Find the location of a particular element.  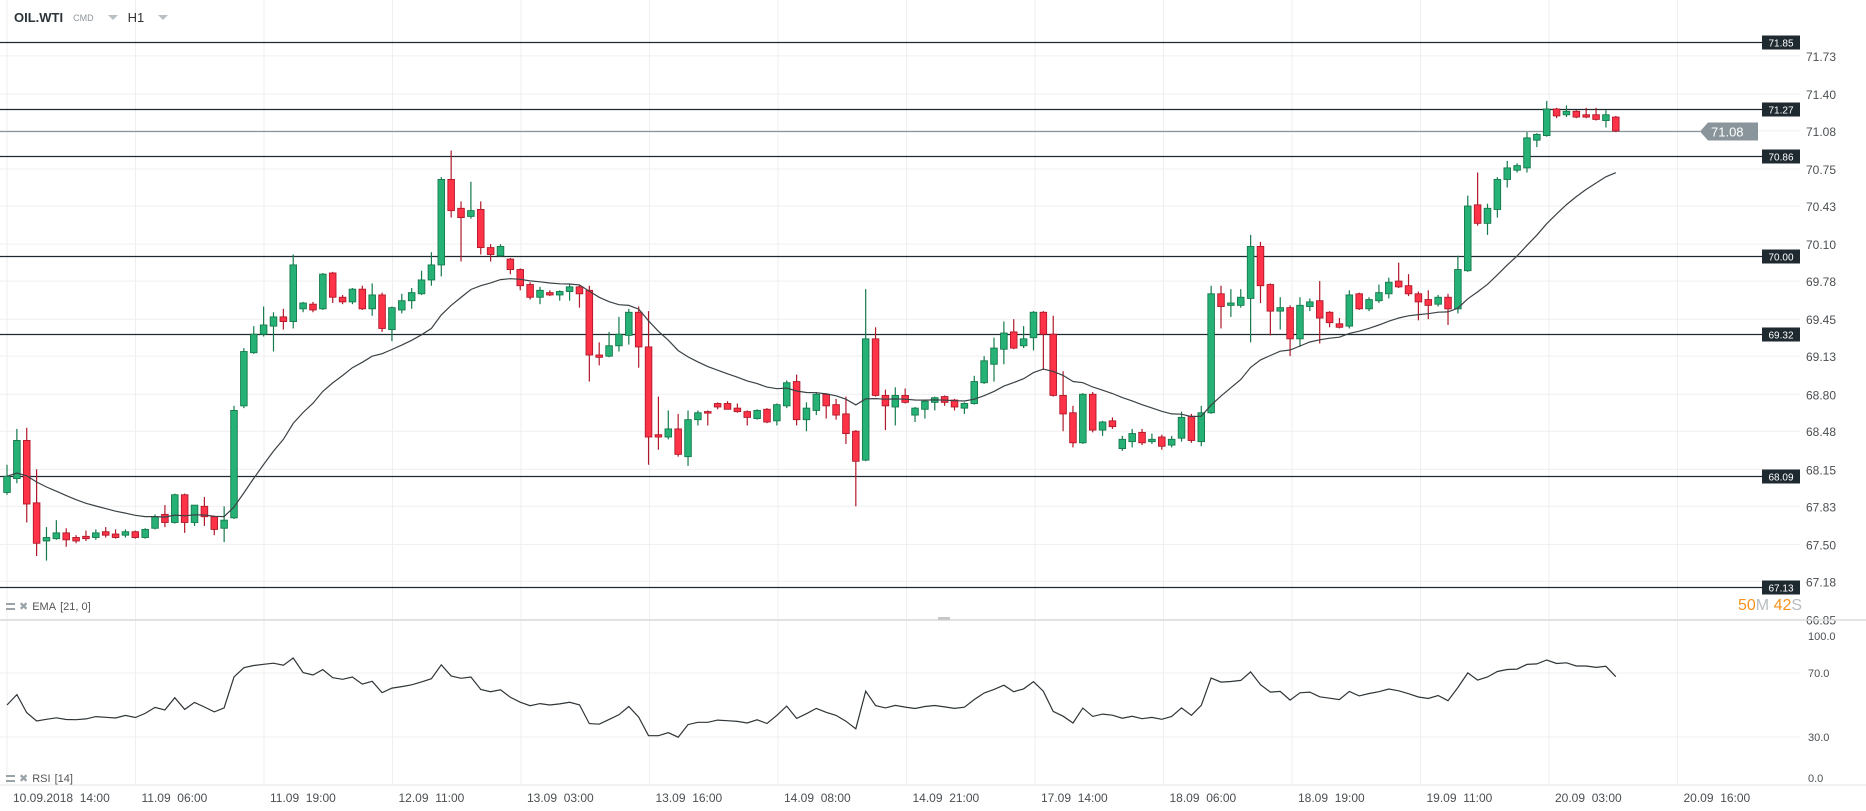

symbol-dropdown-chevron-icon is located at coordinates (112, 17).